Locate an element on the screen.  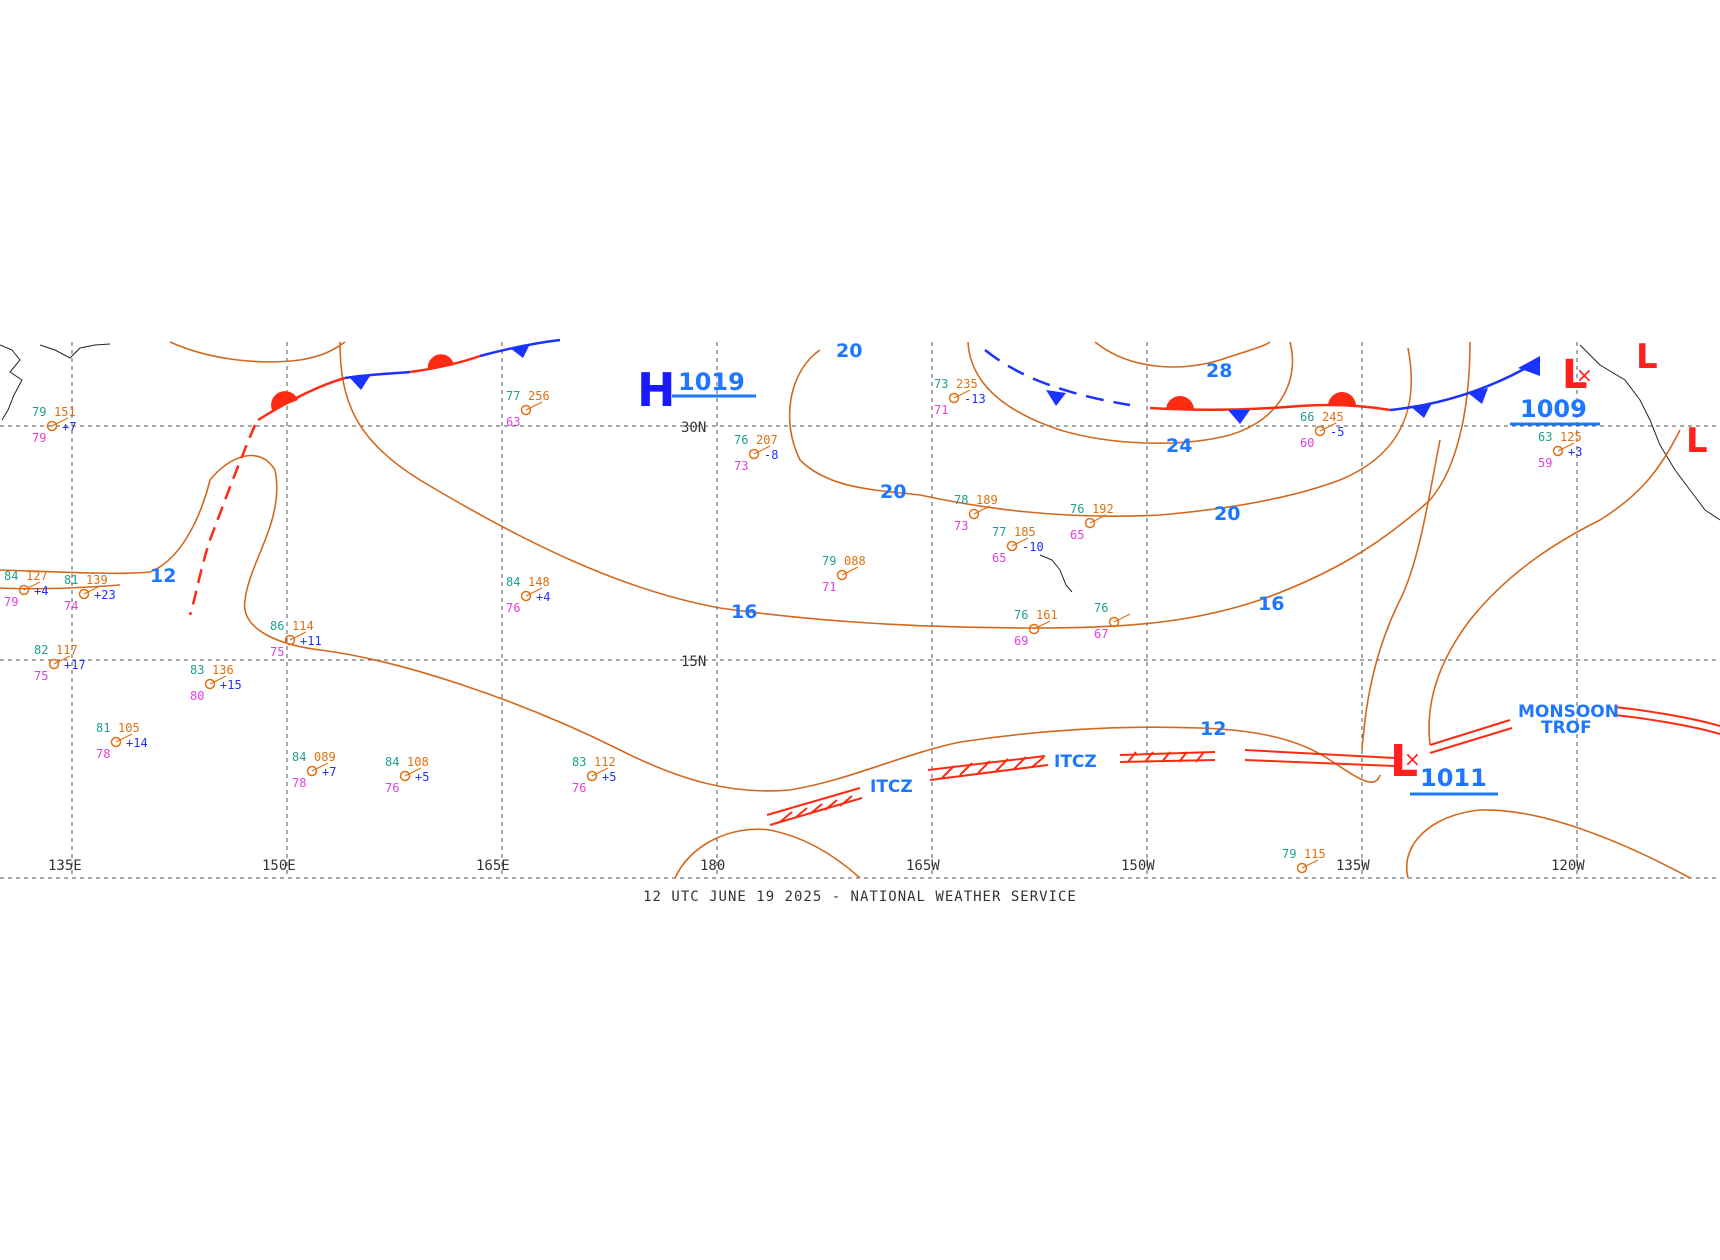
station-pressure: 151 is located at coordinates (65, 412).